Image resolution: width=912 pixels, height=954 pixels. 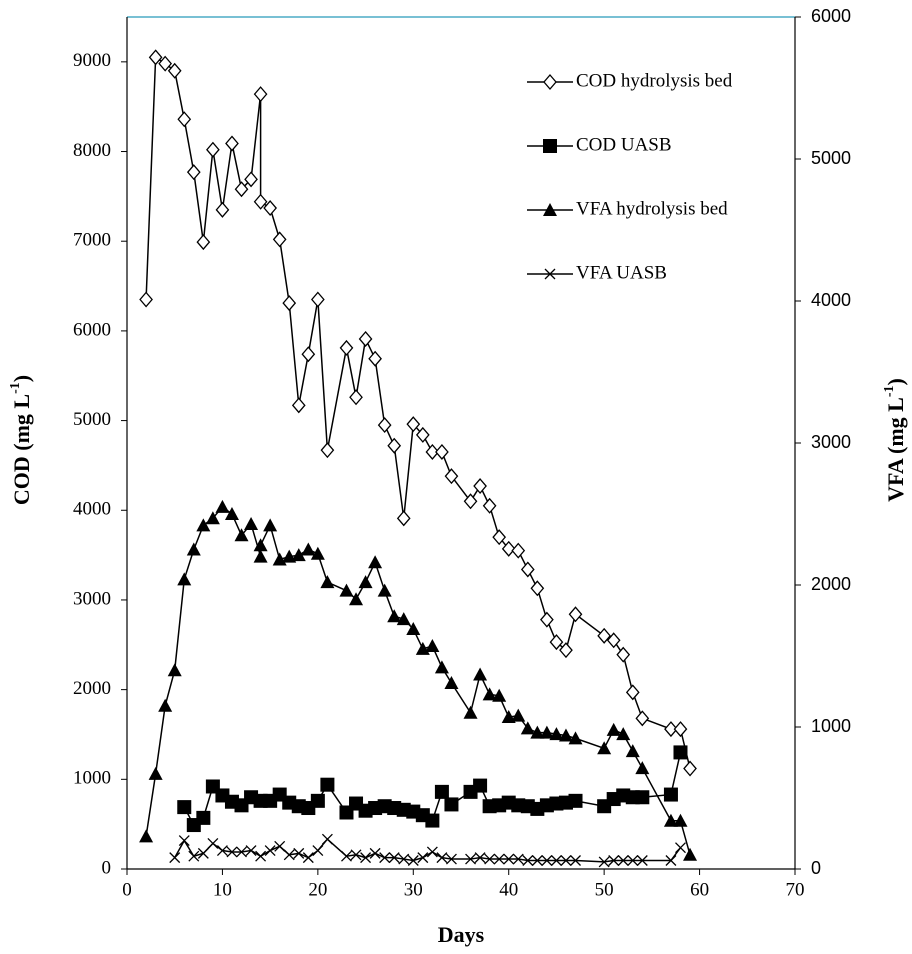 What do you see at coordinates (127, 889) in the screenshot?
I see `x-tick-label: 0` at bounding box center [127, 889].